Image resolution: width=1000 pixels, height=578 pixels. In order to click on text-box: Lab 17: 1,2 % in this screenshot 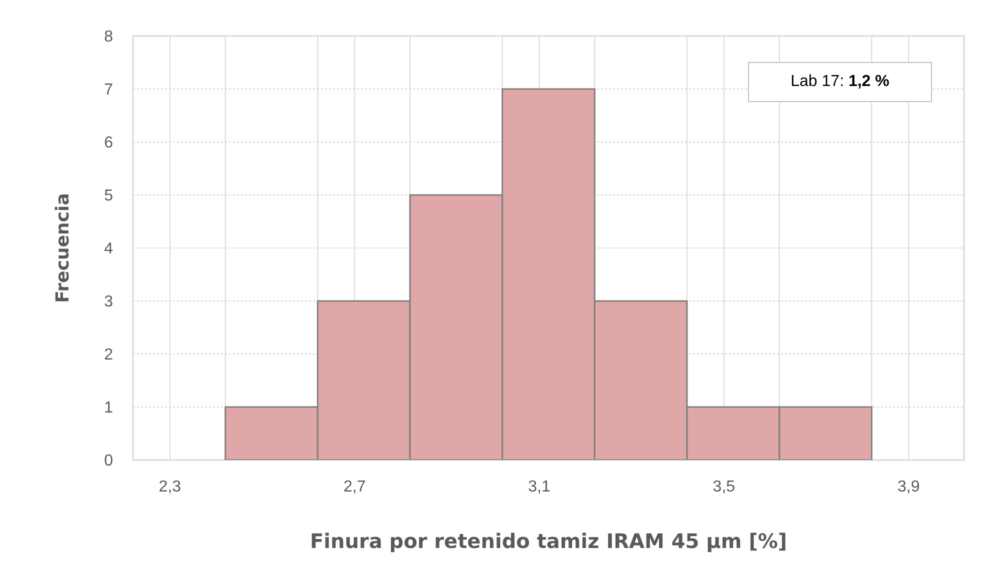, I will do `click(840, 82)`.